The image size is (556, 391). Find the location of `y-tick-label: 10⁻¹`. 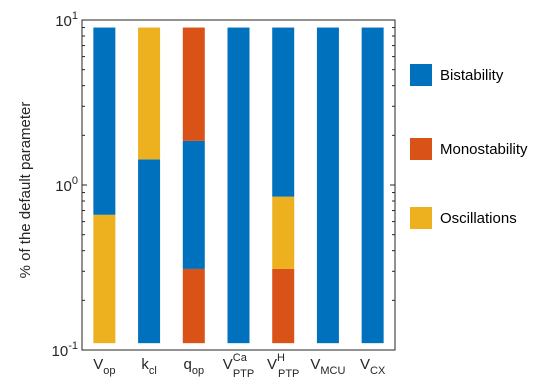

y-tick-label: 10⁻¹ is located at coordinates (65, 350).